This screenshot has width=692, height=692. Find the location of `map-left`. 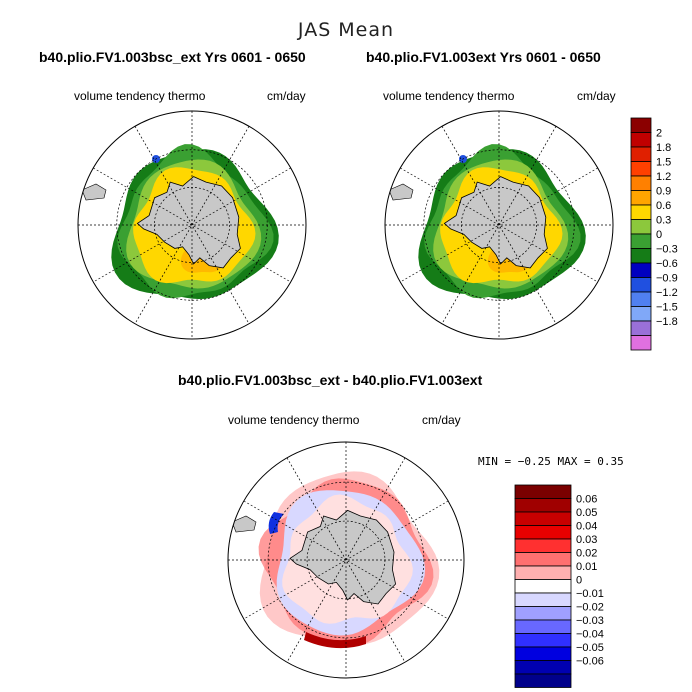

map-left is located at coordinates (192, 225).